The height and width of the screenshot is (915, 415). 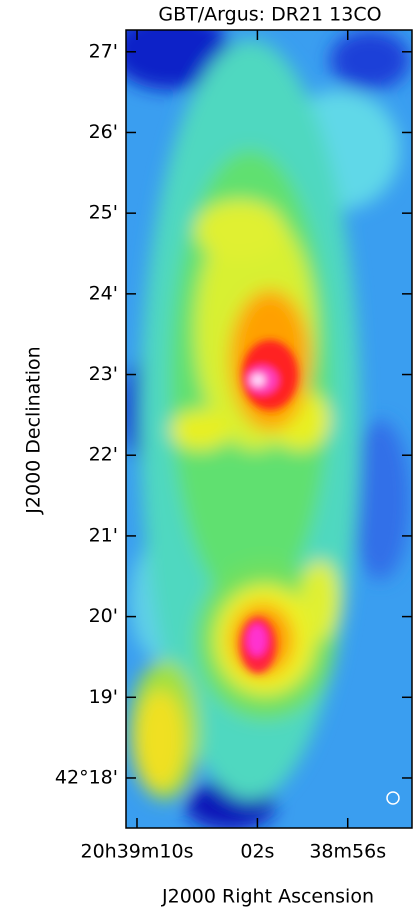 What do you see at coordinates (347, 852) in the screenshot?
I see `x-tick-label: 38m56s` at bounding box center [347, 852].